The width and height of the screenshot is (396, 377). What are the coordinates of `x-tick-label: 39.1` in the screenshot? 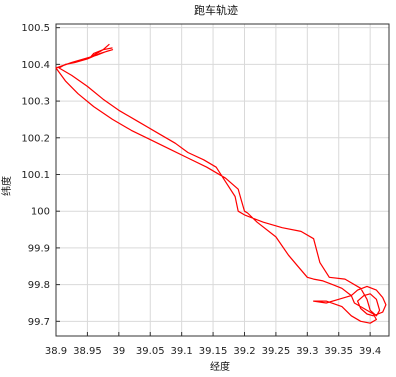 It's located at (182, 351).